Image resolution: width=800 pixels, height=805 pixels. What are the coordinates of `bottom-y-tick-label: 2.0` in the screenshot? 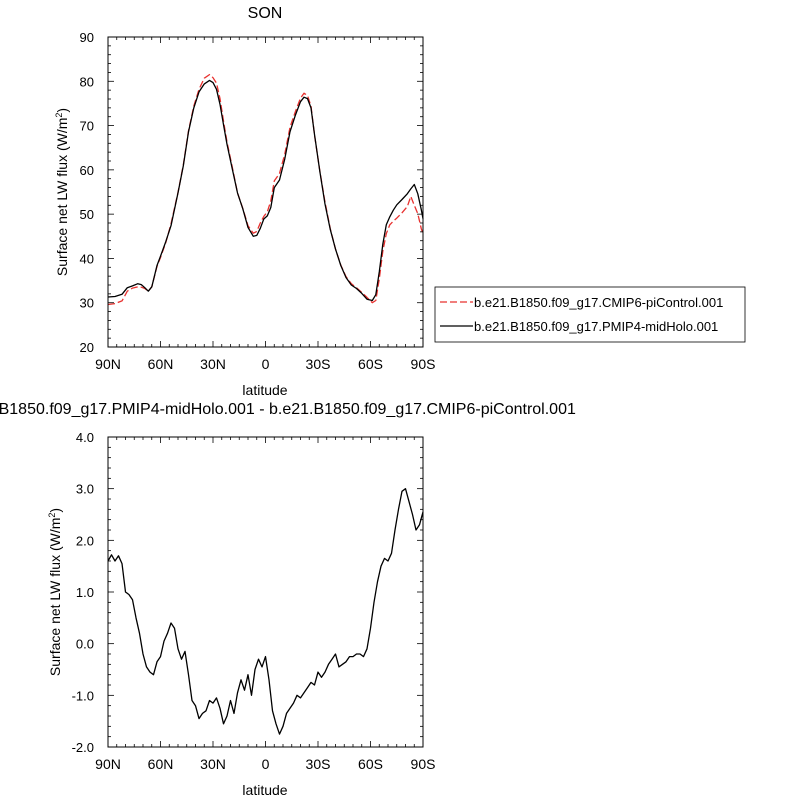 It's located at (85, 540).